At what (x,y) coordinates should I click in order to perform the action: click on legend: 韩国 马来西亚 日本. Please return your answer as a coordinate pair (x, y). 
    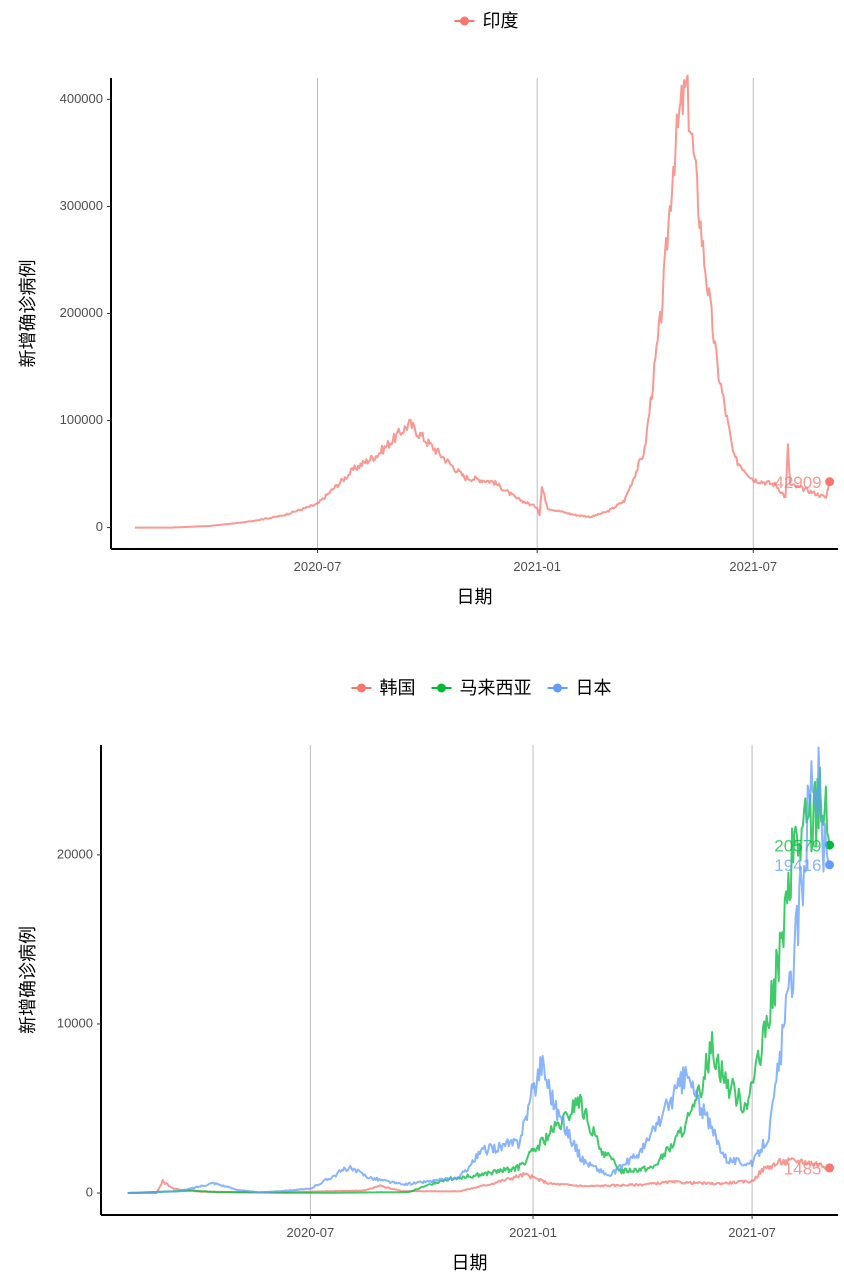
    Looking at the image, I should click on (481, 688).